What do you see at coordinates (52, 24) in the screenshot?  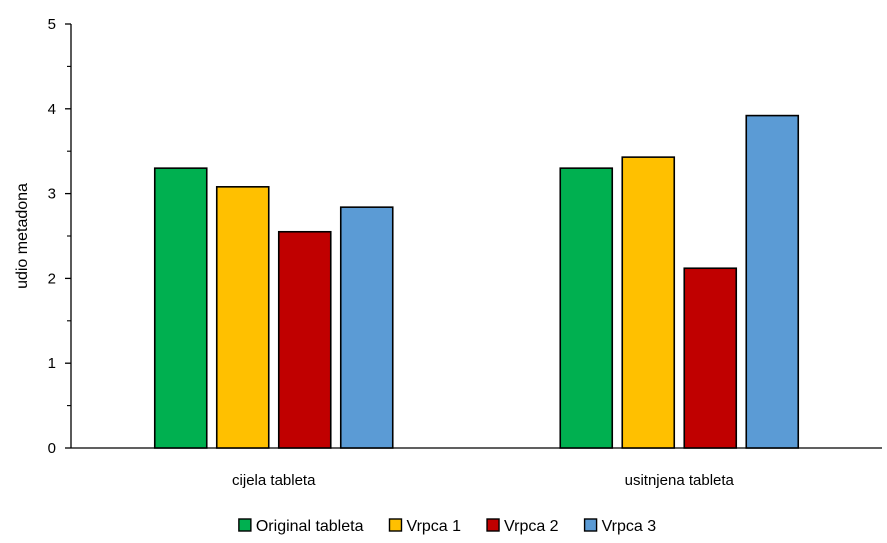 I see `y-tick-label: 5` at bounding box center [52, 24].